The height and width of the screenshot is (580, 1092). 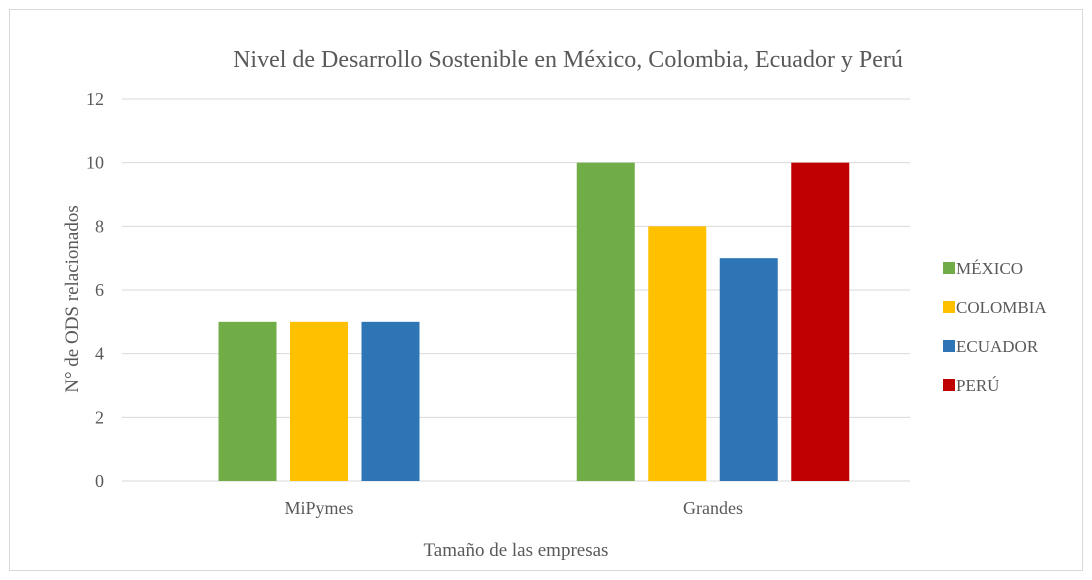 I want to click on bar-colombia-grandes, so click(x=677, y=353).